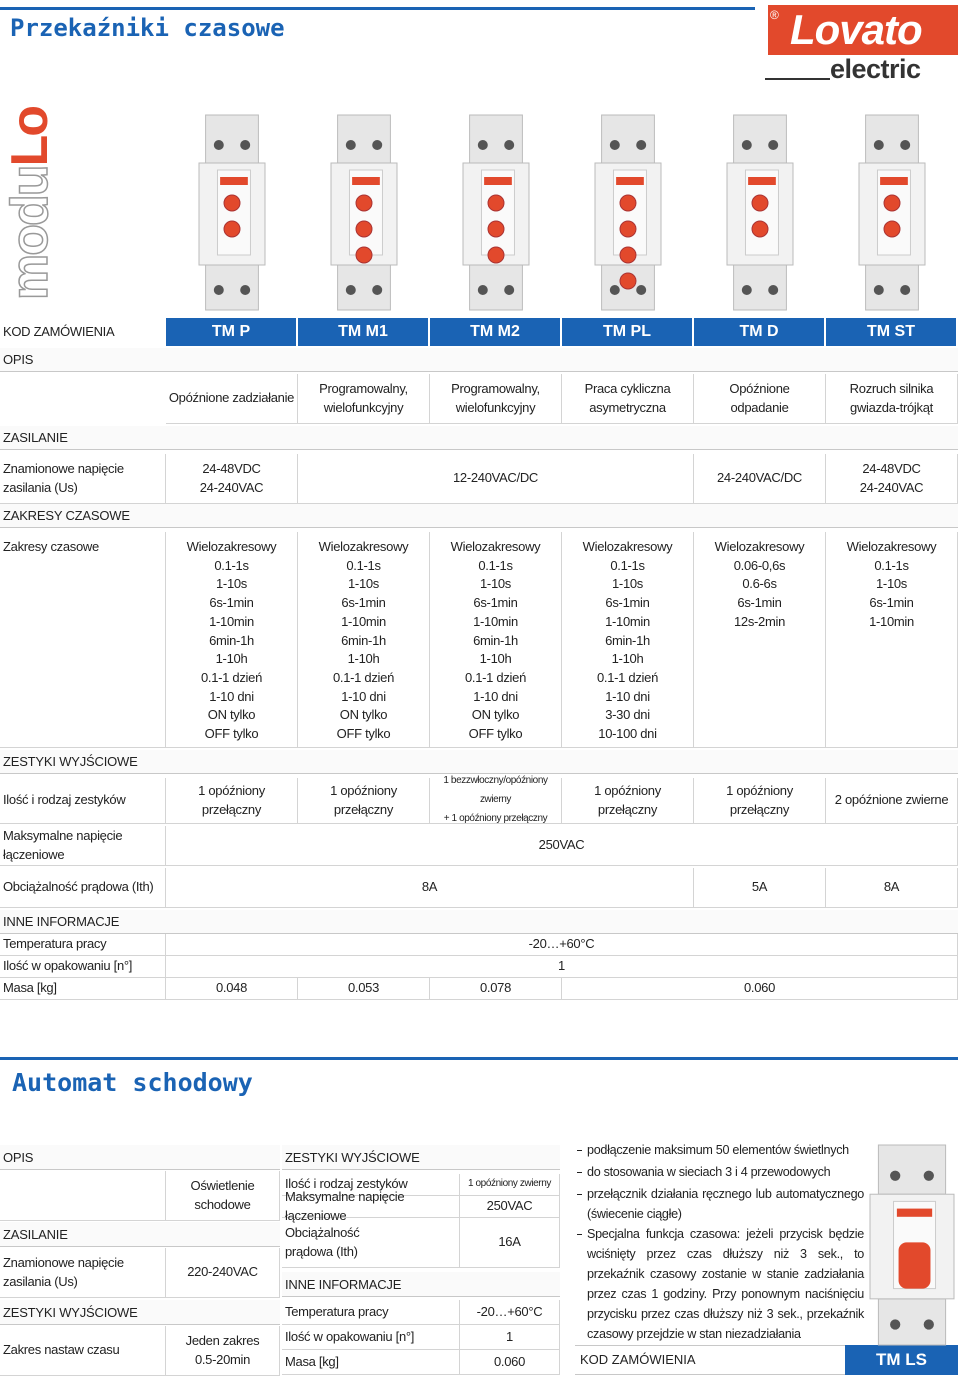 This screenshot has width=960, height=1378. I want to click on text-line: 24-48VDC, so click(891, 468).